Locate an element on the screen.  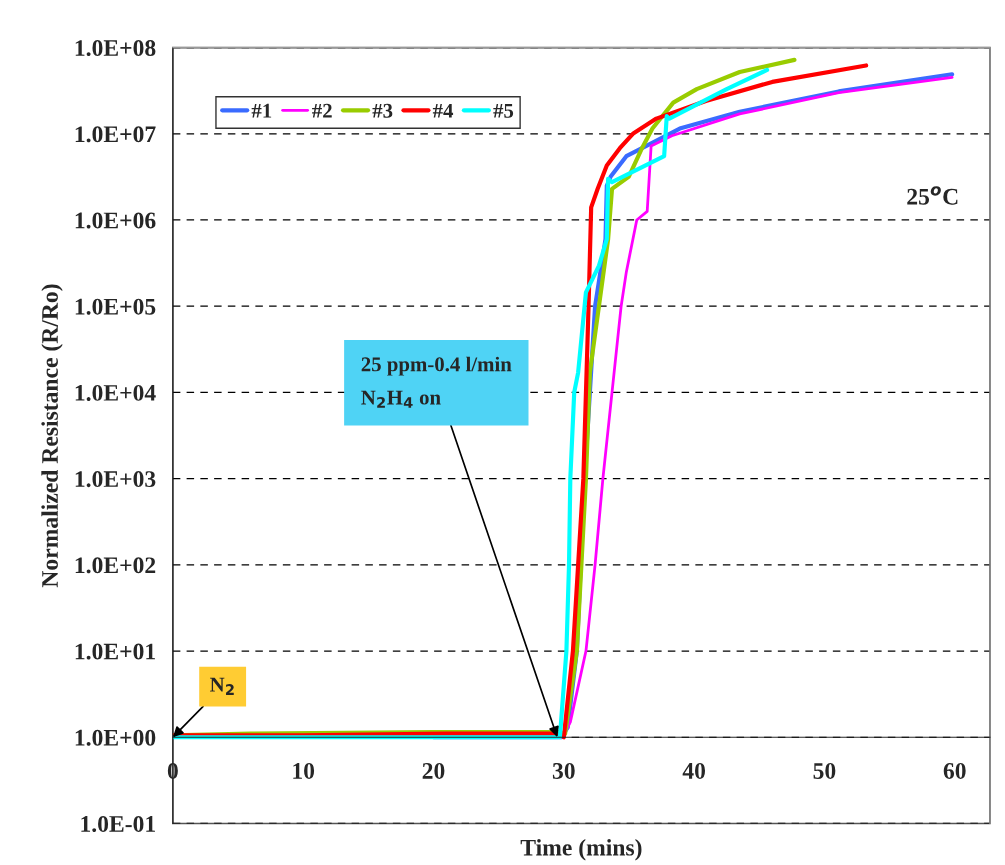
y-tick-label: 1.0E+01 is located at coordinates (115, 651).